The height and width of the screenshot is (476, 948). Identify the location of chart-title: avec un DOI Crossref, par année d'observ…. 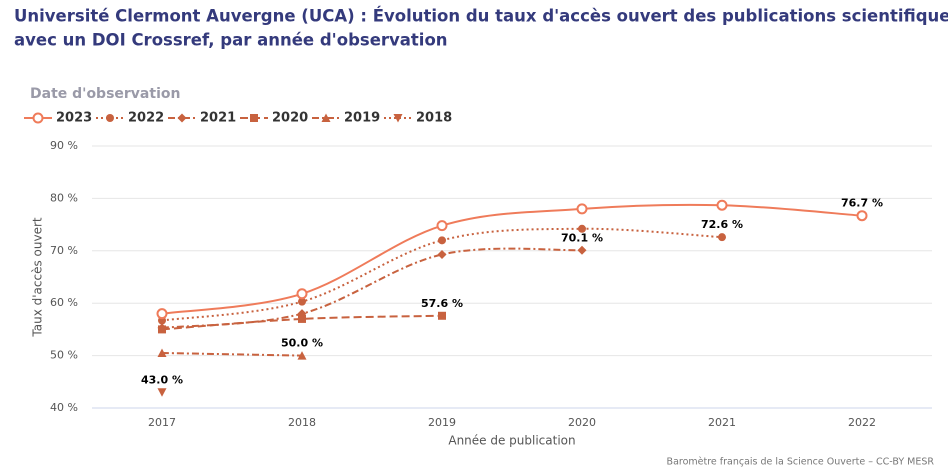
(231, 40).